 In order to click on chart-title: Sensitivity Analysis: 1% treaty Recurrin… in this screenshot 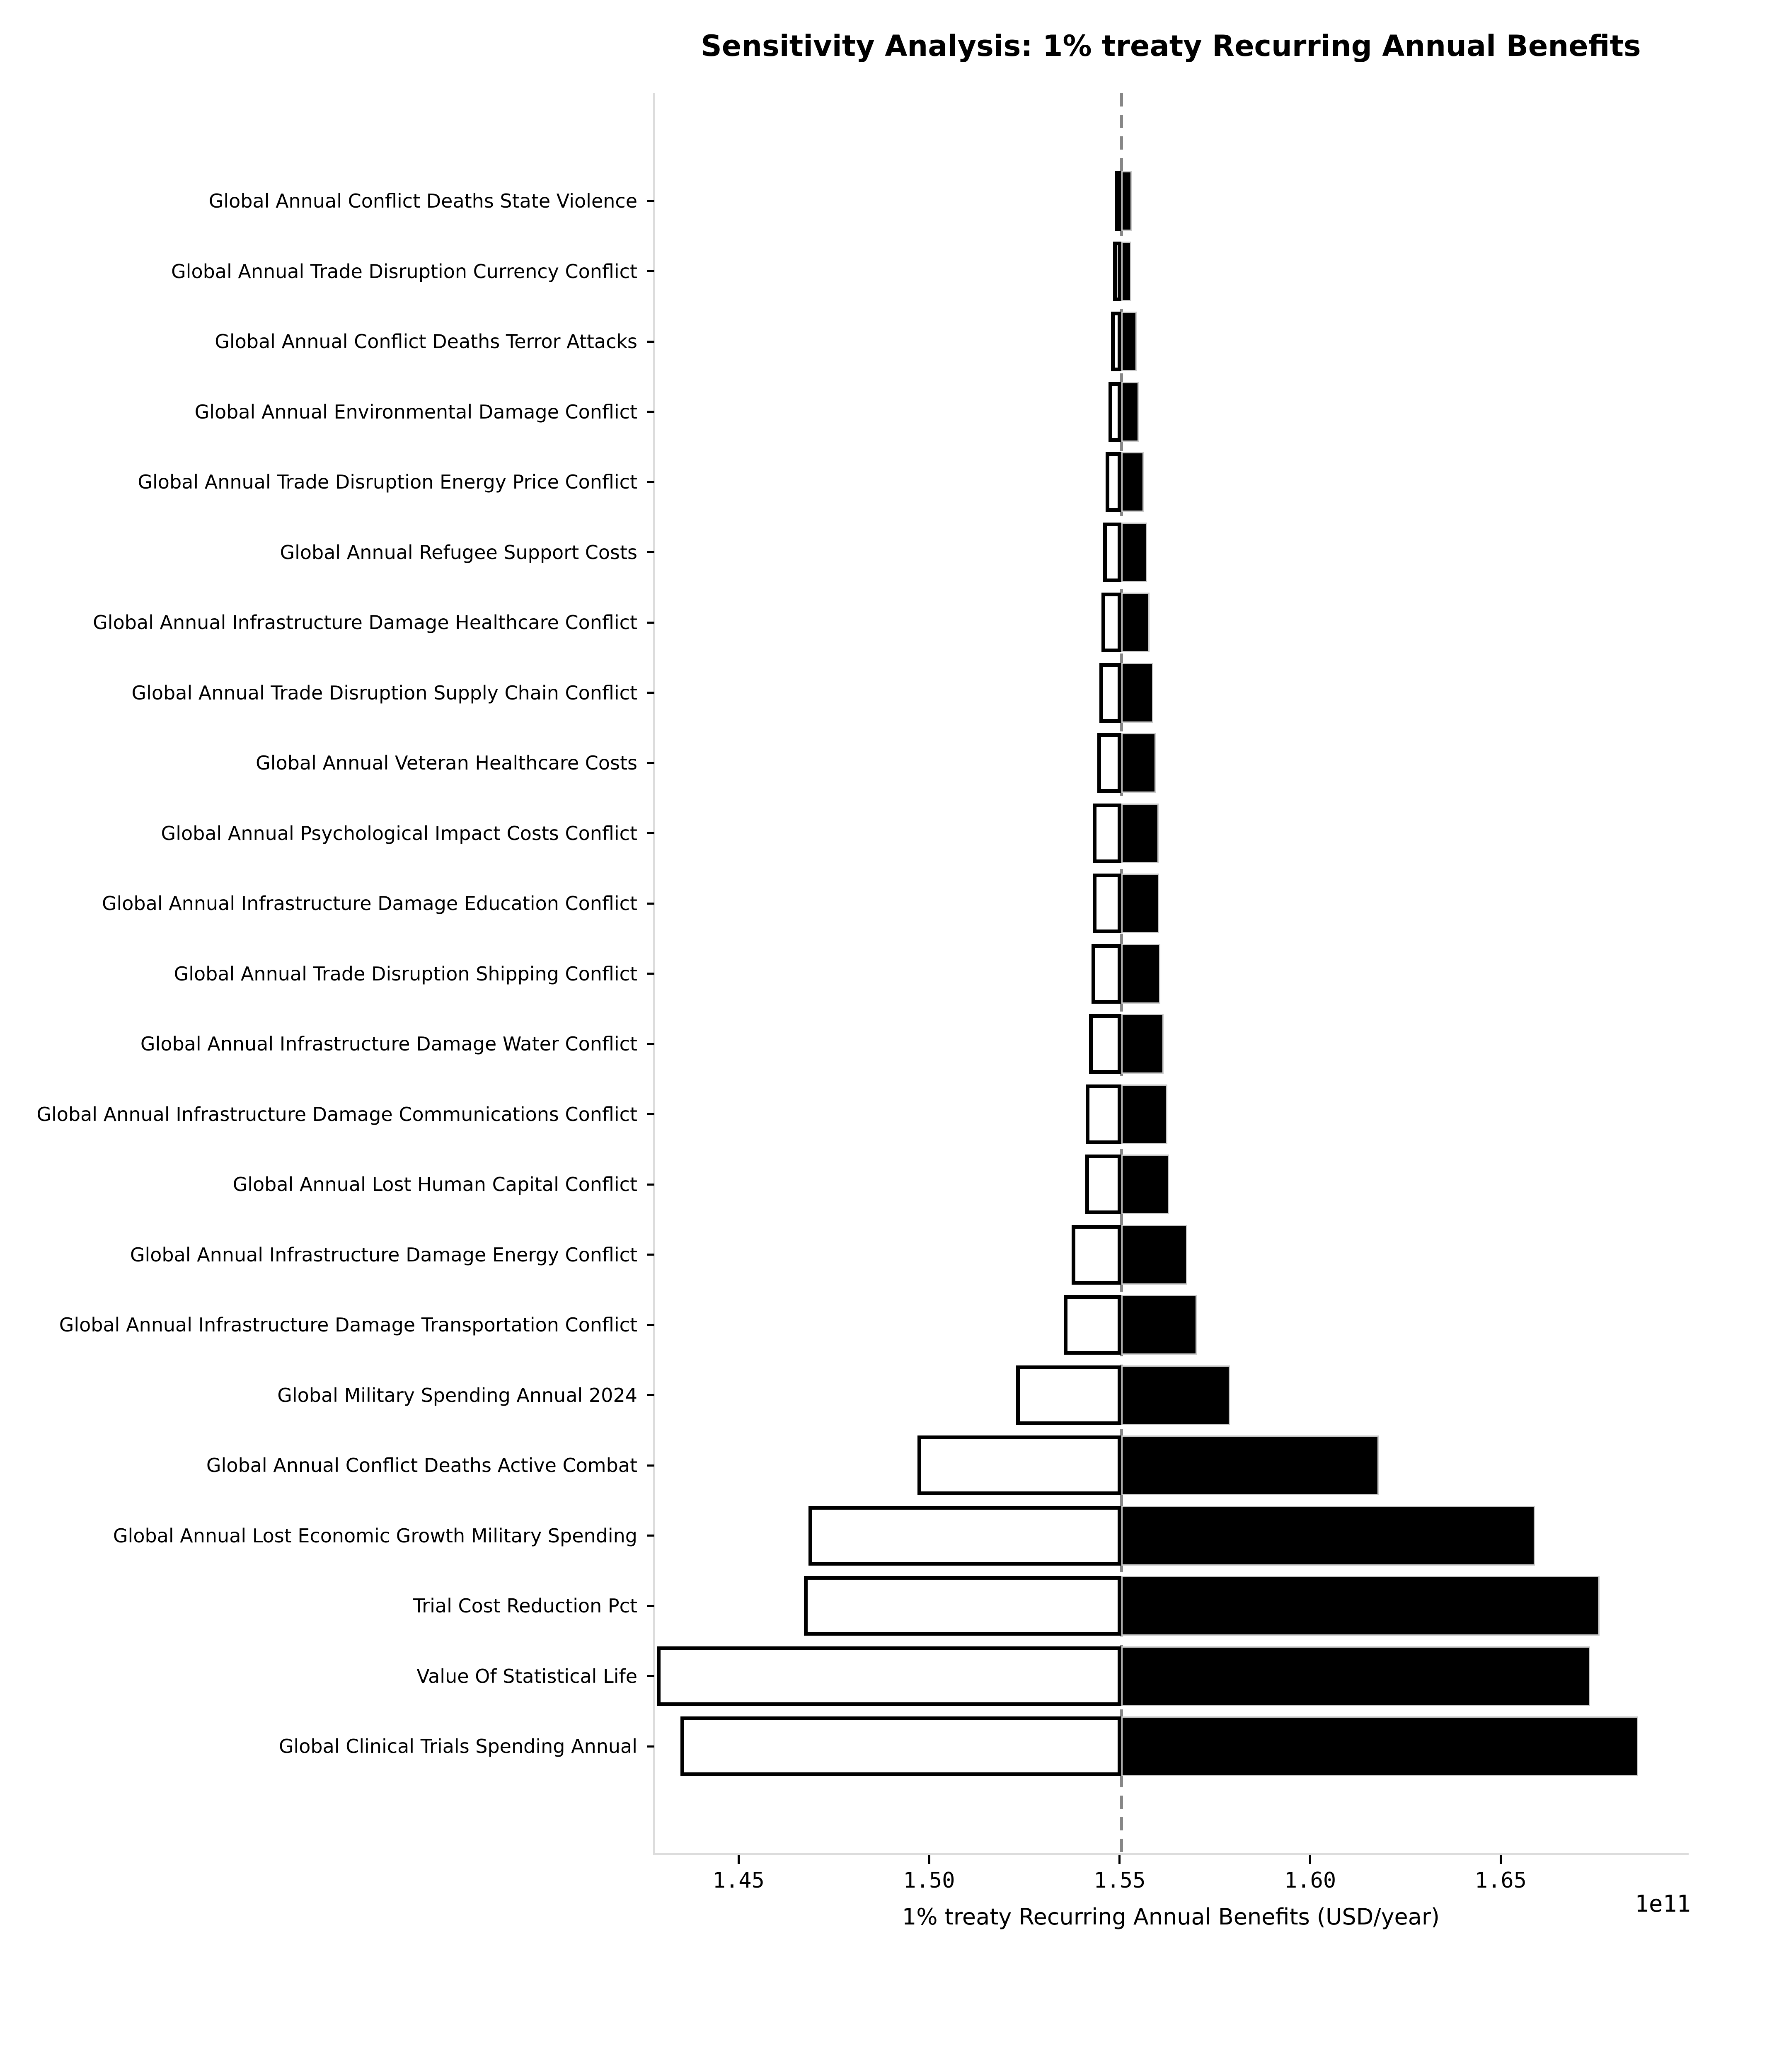, I will do `click(1171, 46)`.